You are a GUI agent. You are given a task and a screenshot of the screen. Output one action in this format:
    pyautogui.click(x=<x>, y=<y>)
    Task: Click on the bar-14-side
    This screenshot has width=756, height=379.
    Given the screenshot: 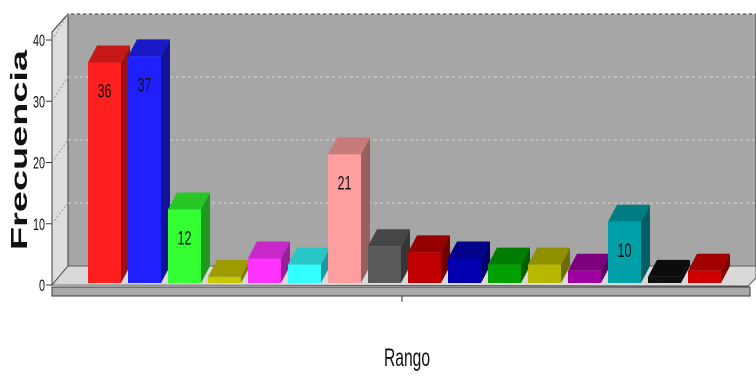 What is the action you would take?
    pyautogui.click(x=645, y=243)
    